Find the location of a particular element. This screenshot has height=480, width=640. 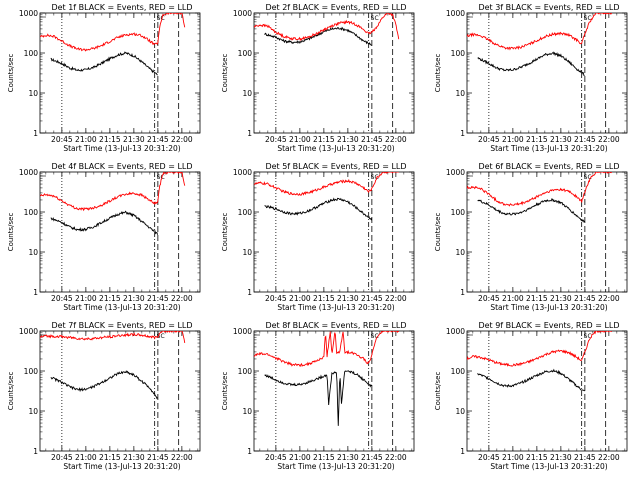

chart-title: Det 7f BLACK = Events, RED = LLD is located at coordinates (121, 325).